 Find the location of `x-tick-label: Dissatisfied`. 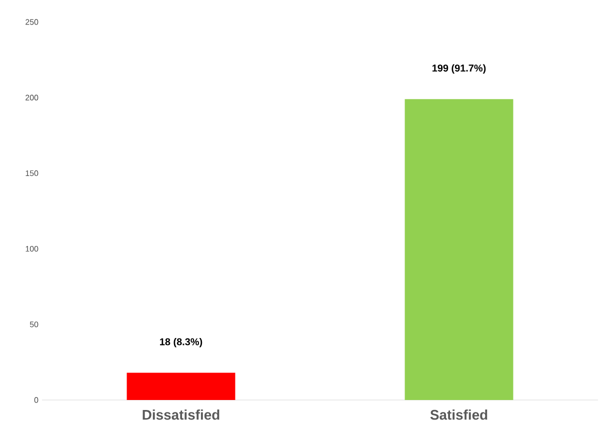

x-tick-label: Dissatisfied is located at coordinates (181, 415).